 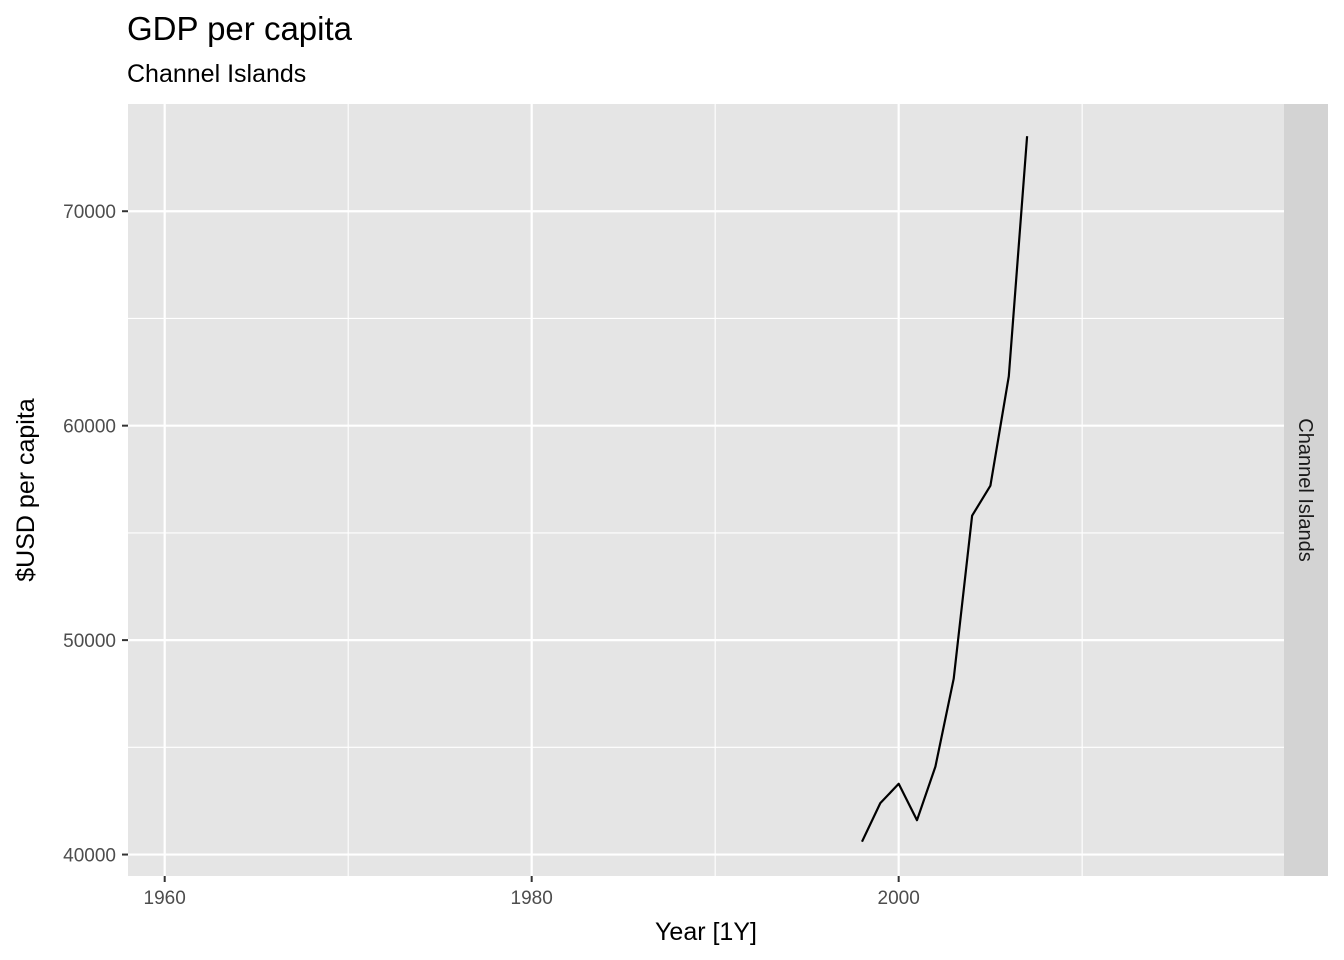 What do you see at coordinates (165, 898) in the screenshot?
I see `x-tick-label: 1960` at bounding box center [165, 898].